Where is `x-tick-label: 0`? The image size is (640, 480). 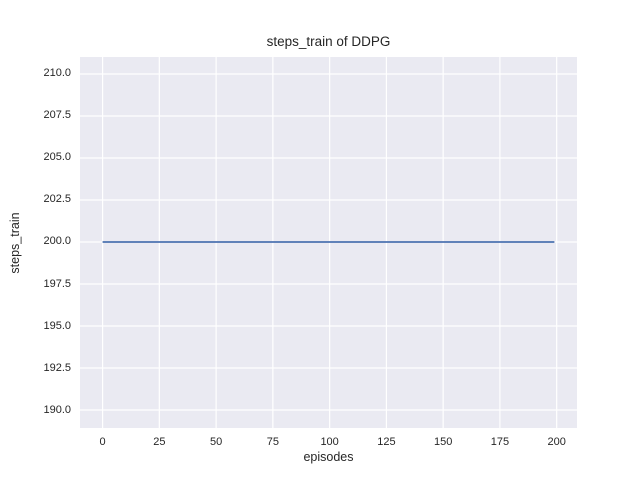 x-tick-label: 0 is located at coordinates (102, 442).